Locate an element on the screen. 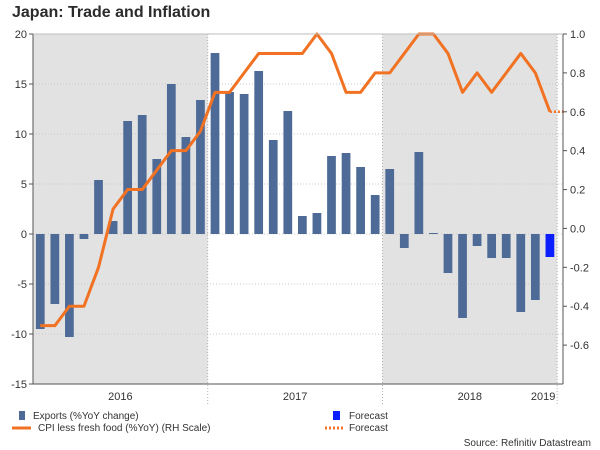 Image resolution: width=600 pixels, height=450 pixels. legend-label-exports: Exports (%YoY change) is located at coordinates (86, 416).